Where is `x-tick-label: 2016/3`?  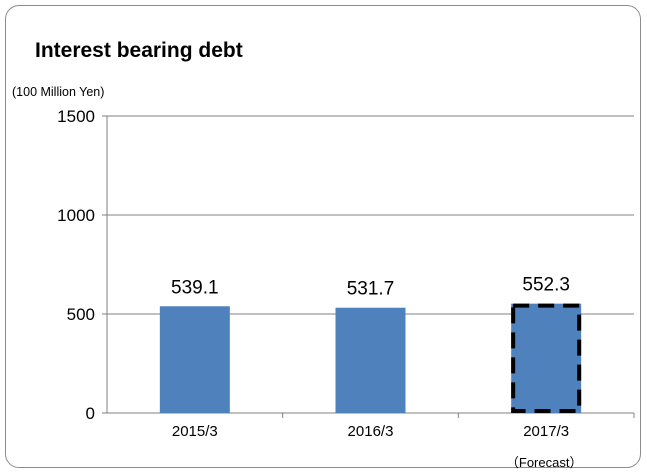
x-tick-label: 2016/3 is located at coordinates (371, 431).